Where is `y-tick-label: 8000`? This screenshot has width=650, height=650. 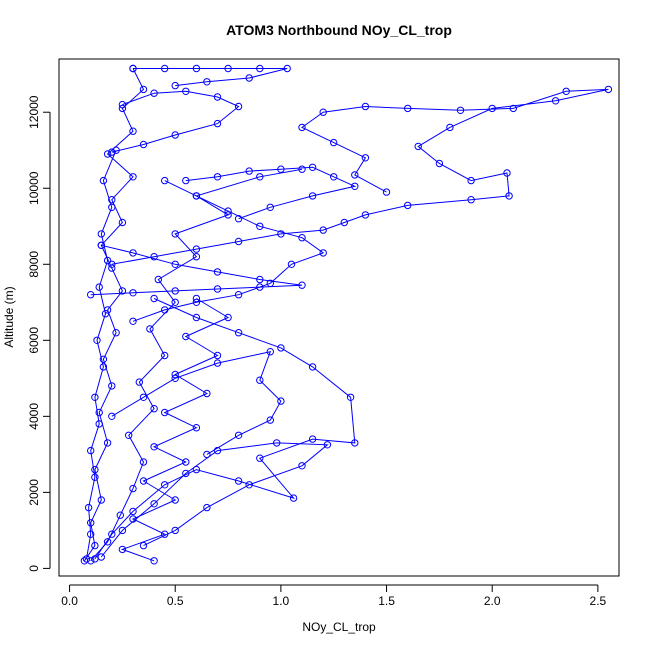 y-tick-label: 8000 is located at coordinates (34, 264).